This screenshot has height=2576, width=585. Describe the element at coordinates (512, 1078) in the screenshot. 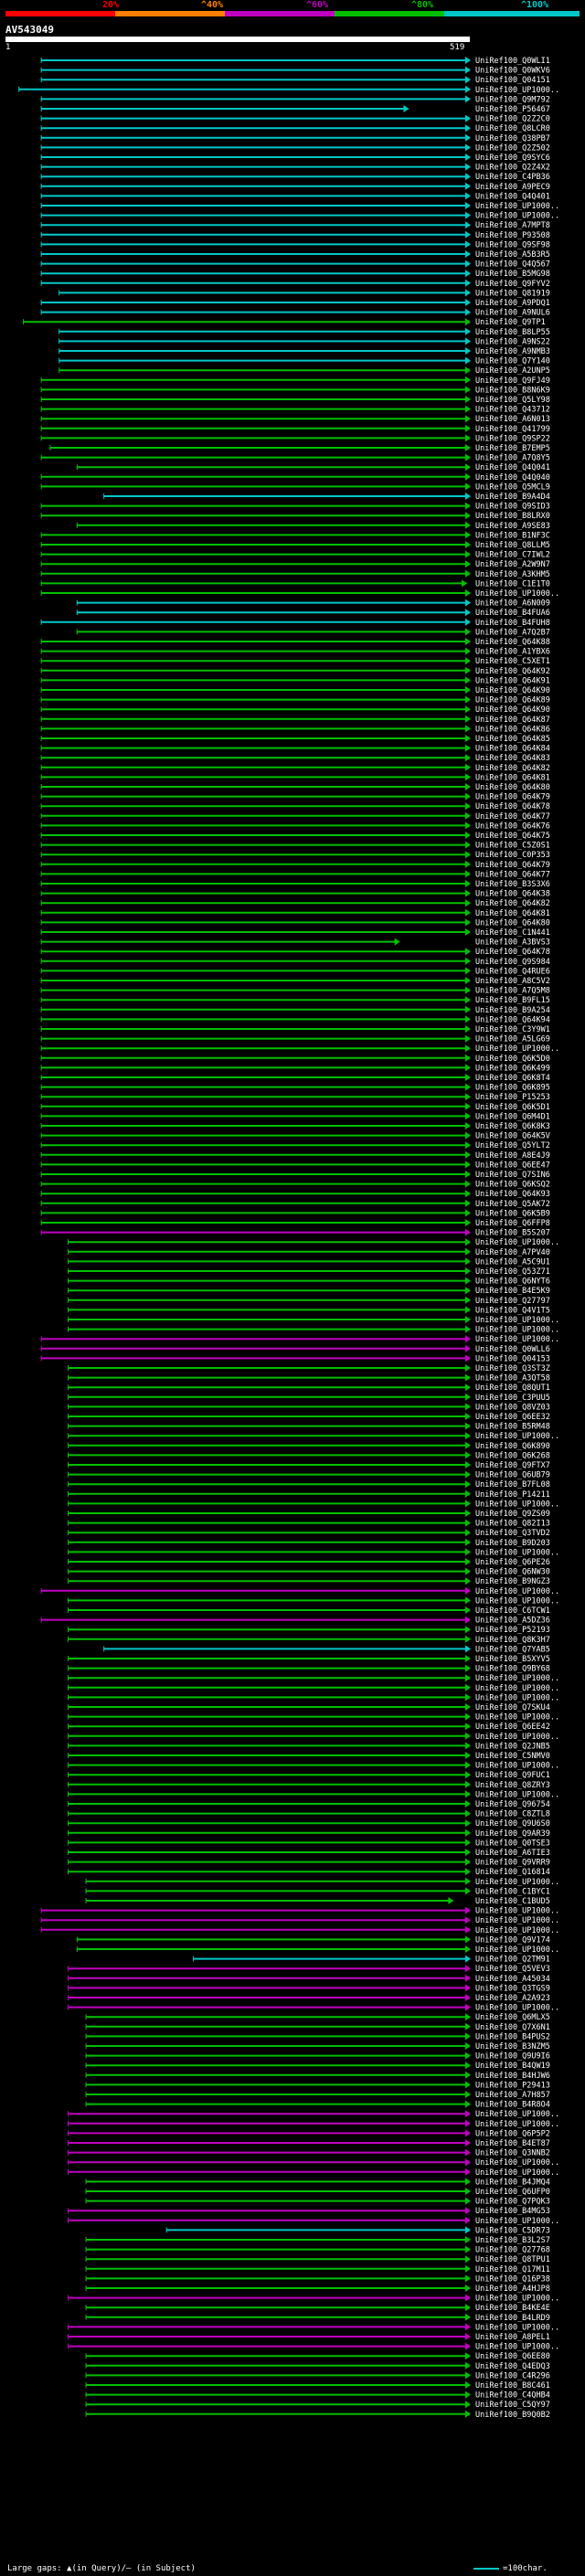

I see `hit-label: UniRef100_Q6K8T4` at that location.